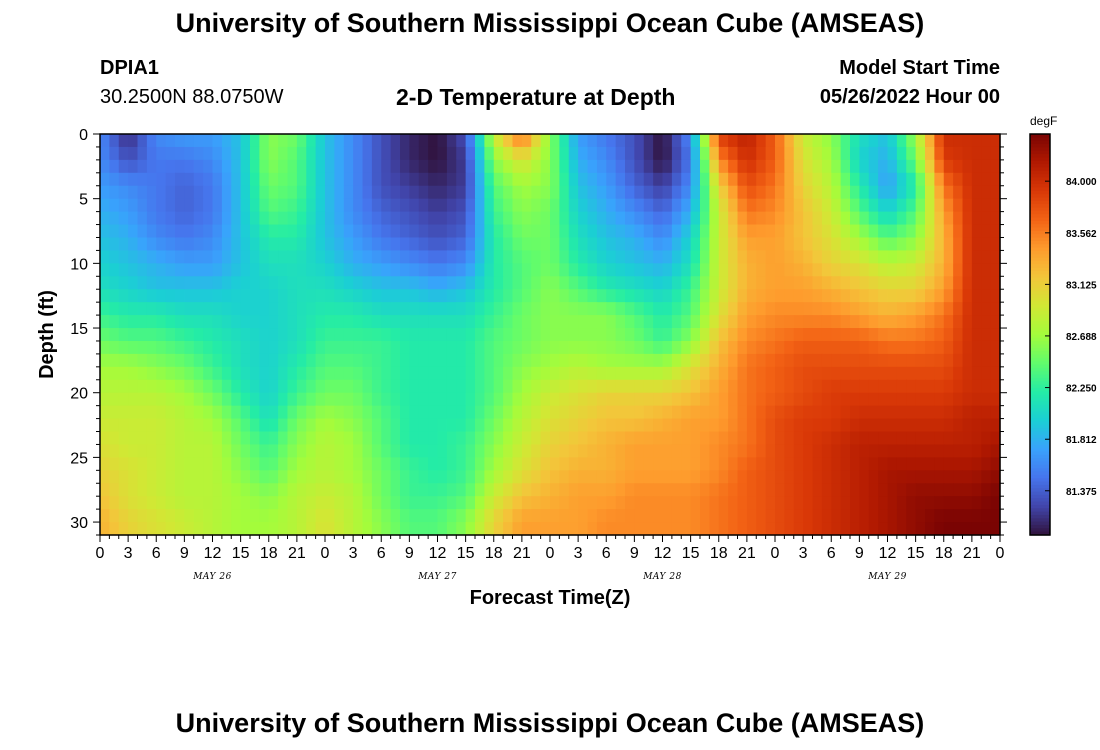 Image resolution: width=1100 pixels, height=750 pixels. I want to click on x-tick-label: 3, so click(353, 553).